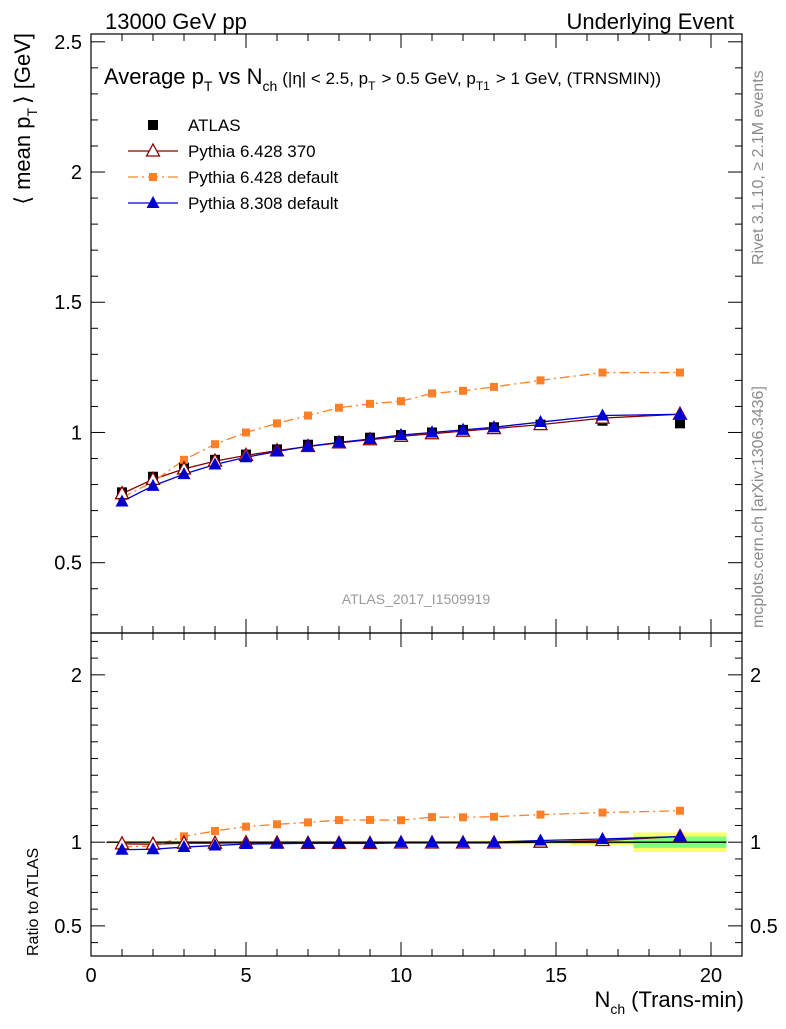  I want to click on legend-label: Pythia 6.428 370, so click(252, 151).